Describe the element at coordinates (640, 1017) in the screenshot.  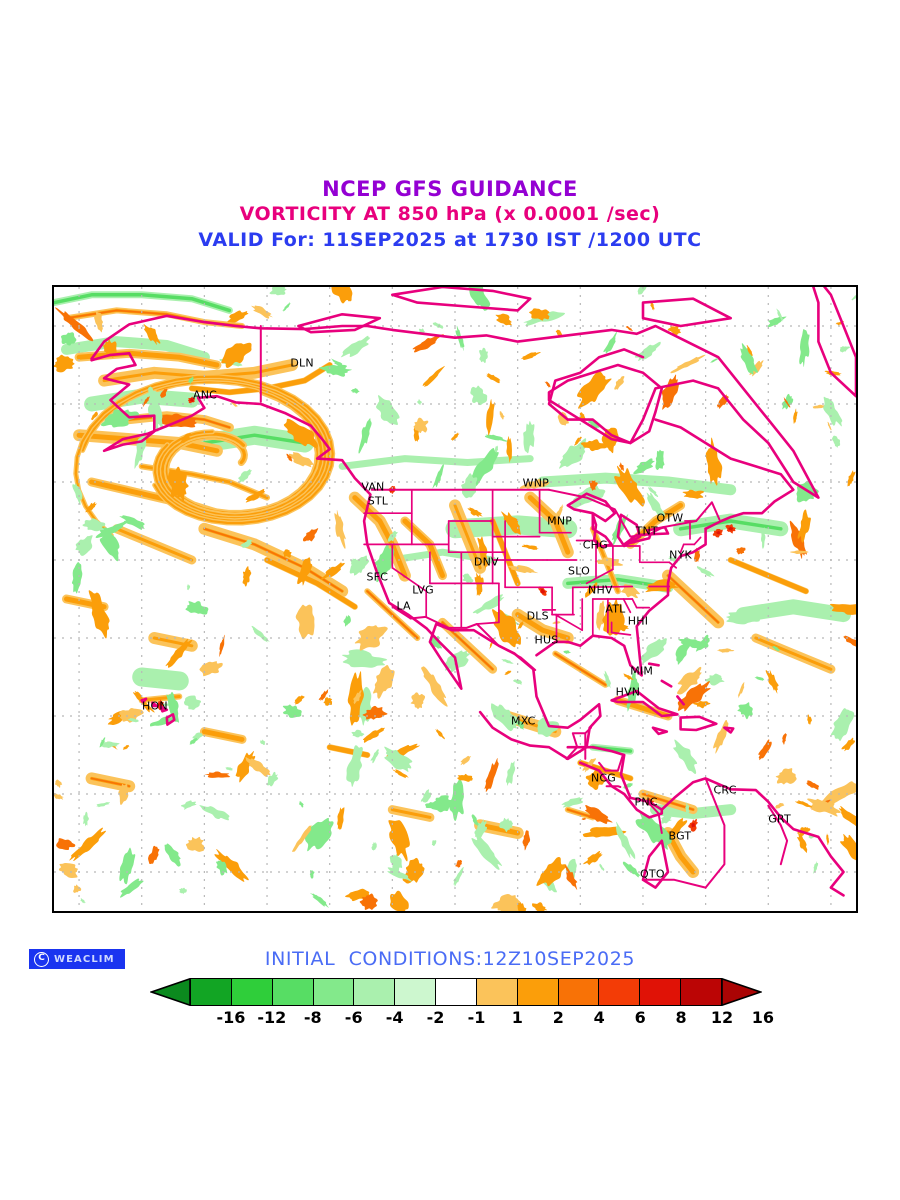
I see `colorbar-tick-label: 6` at that location.